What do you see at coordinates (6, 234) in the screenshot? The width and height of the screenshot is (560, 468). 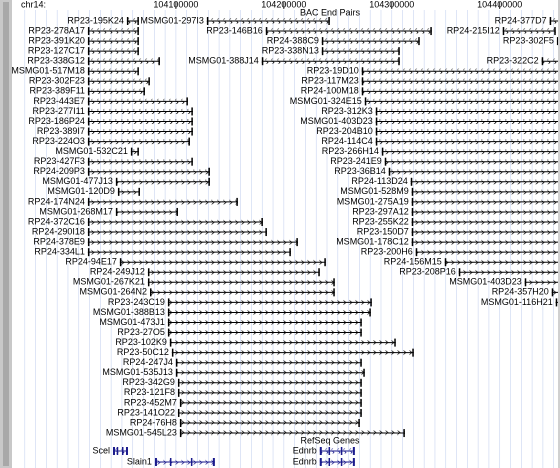 I see `track-button` at bounding box center [6, 234].